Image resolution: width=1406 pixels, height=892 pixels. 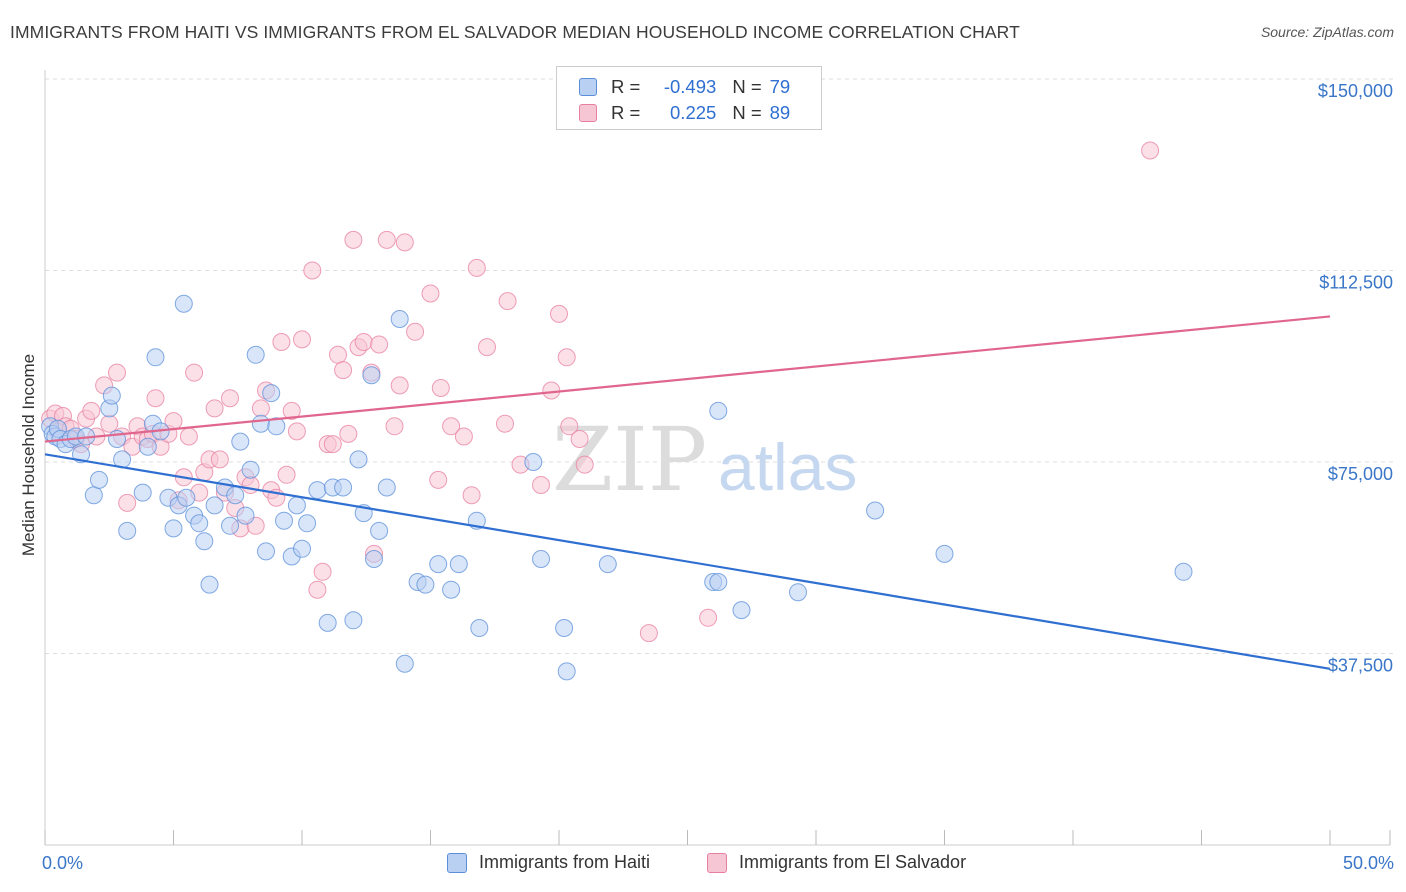 I want to click on series-legend-haiti: Immigrants from Haiti, so click(x=548, y=862).